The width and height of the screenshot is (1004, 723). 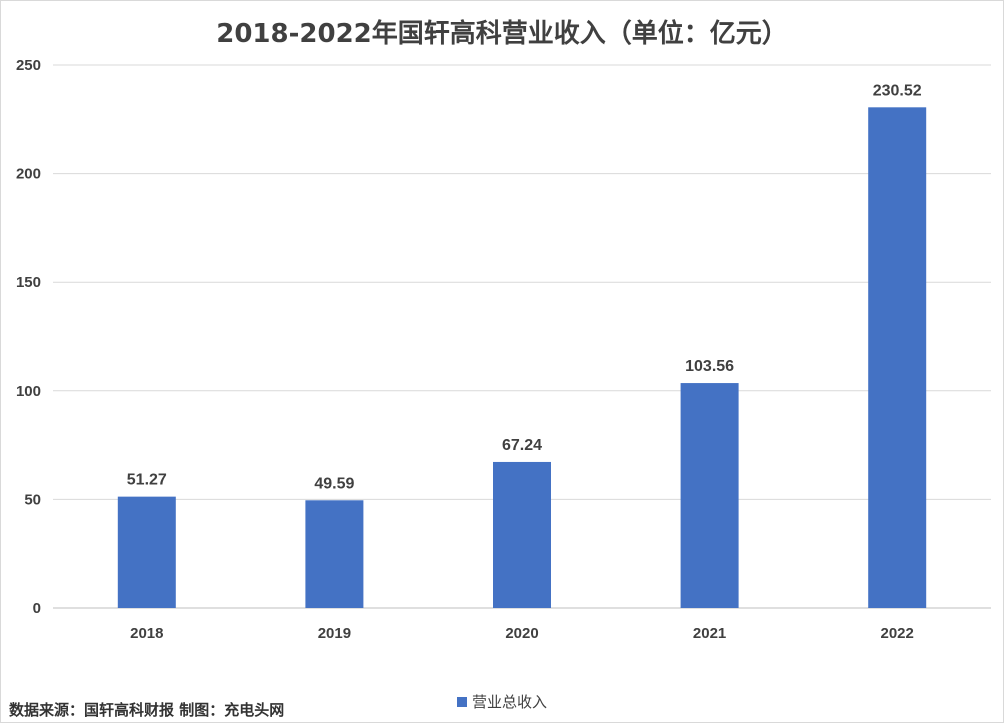 What do you see at coordinates (897, 358) in the screenshot?
I see `bar-2022` at bounding box center [897, 358].